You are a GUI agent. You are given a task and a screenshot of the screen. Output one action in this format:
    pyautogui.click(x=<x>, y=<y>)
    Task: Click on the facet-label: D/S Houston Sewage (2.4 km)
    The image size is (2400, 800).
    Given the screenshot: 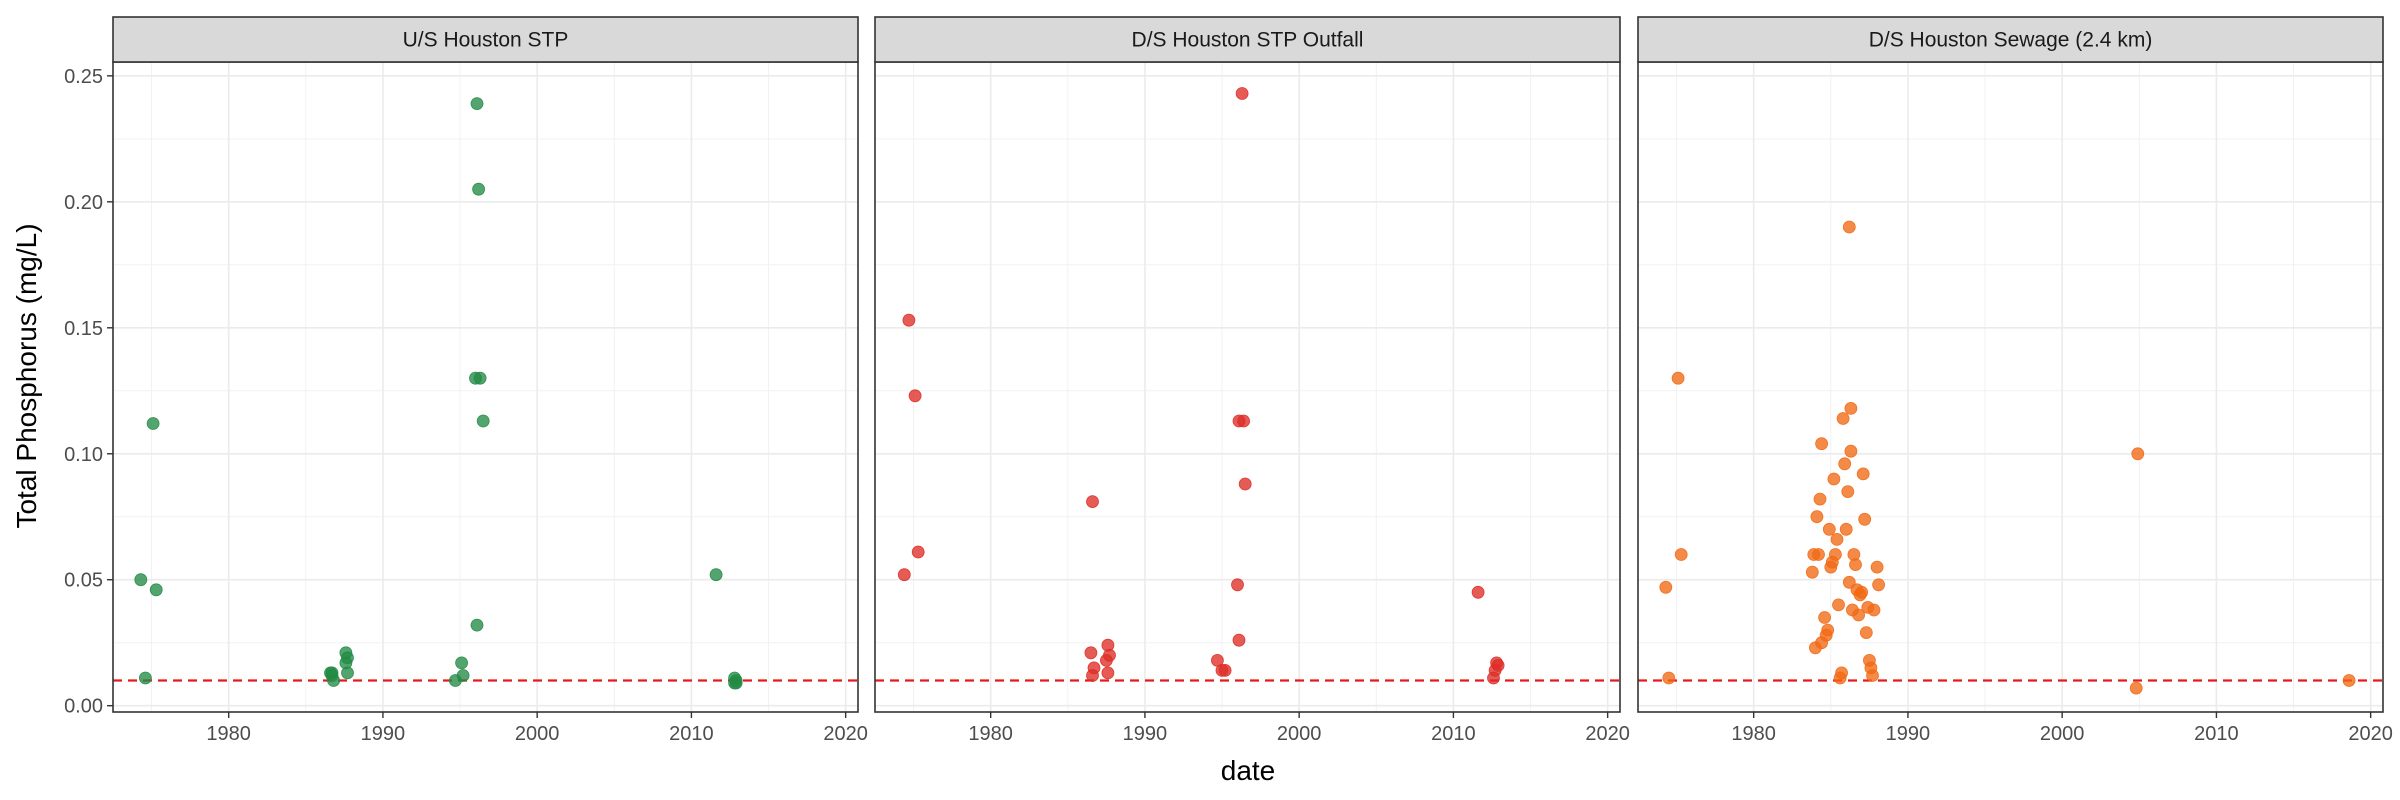 What is the action you would take?
    pyautogui.click(x=2011, y=40)
    